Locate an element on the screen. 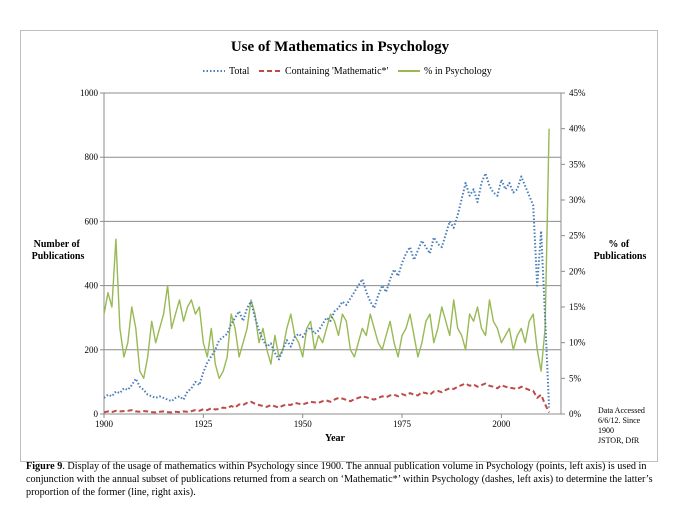 This screenshot has height=525, width=700. chart-title: Use of Mathematics in Psychology is located at coordinates (340, 47).